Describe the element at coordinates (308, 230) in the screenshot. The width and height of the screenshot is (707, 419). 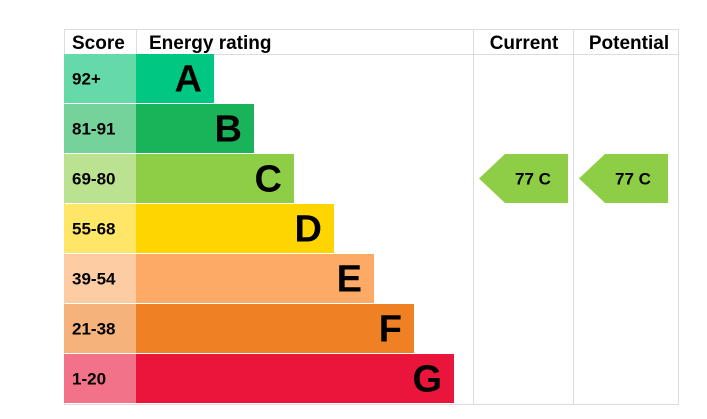
I see `rating-letter-d: D` at that location.